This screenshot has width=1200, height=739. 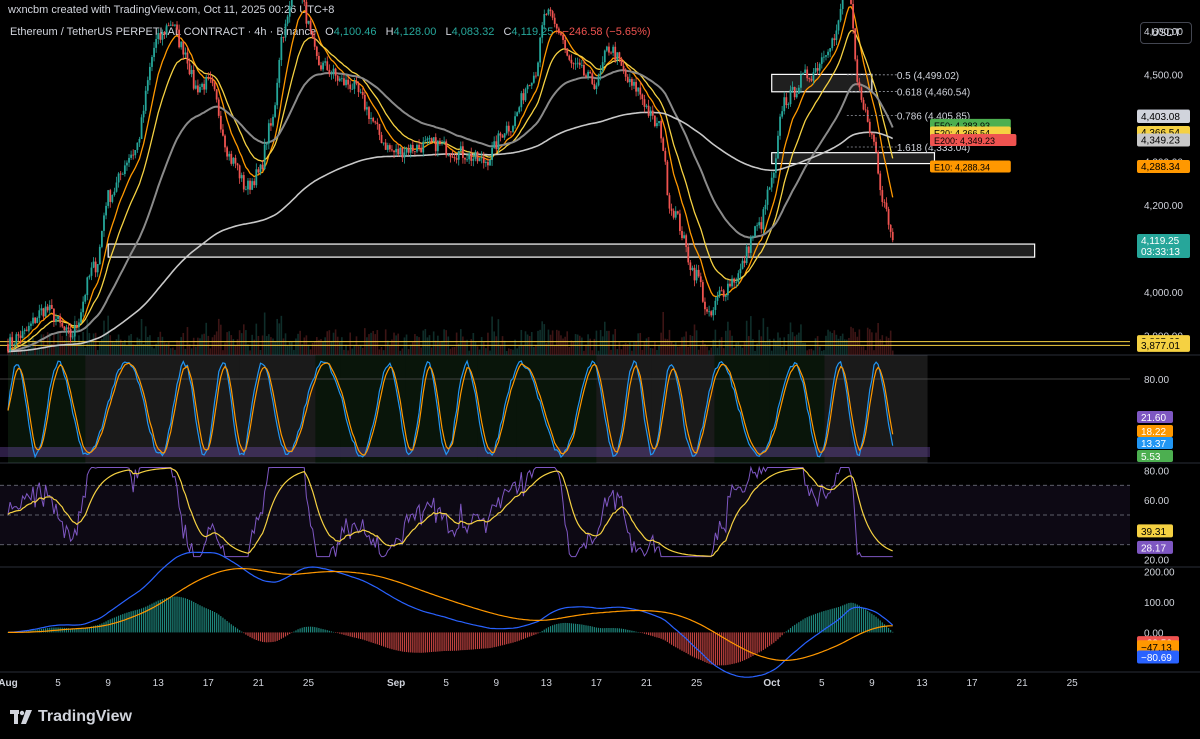 What do you see at coordinates (1166, 33) in the screenshot?
I see `currency-button: USDT` at bounding box center [1166, 33].